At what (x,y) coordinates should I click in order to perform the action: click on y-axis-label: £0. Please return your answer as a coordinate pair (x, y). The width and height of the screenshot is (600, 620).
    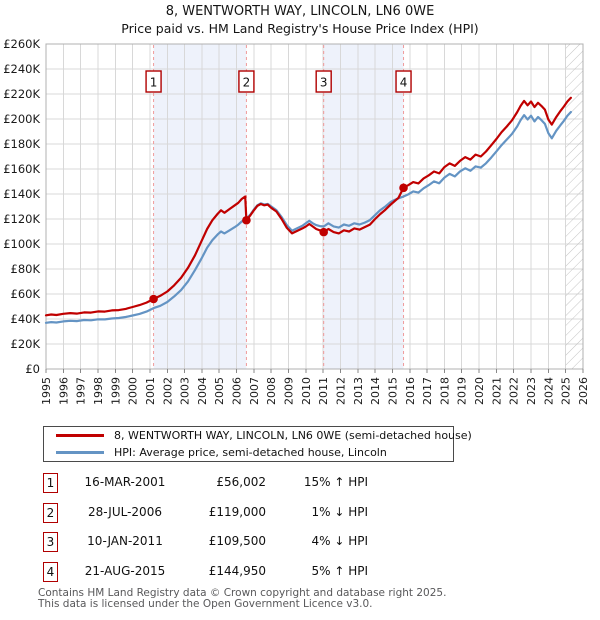
    Looking at the image, I should click on (32, 369).